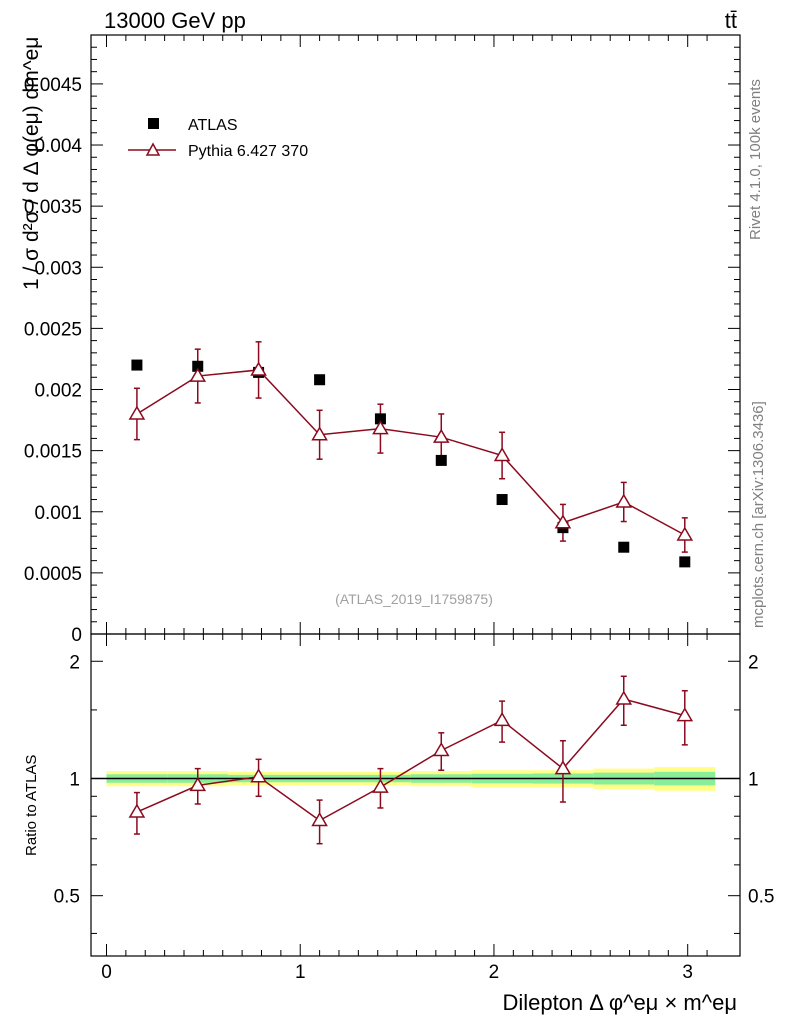  I want to click on legend-pythia-label: Pythia 6.427 370, so click(248, 151).